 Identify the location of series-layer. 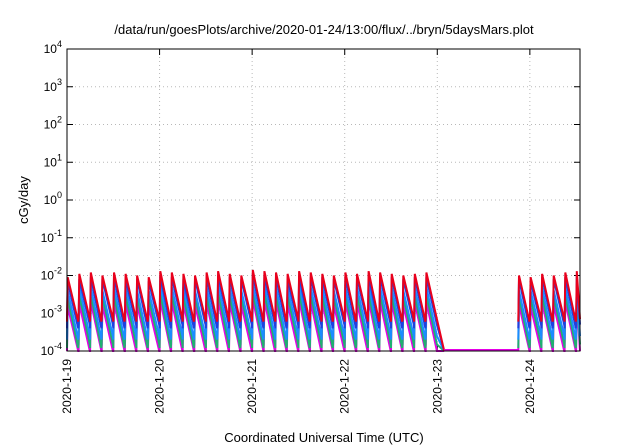
(323, 310).